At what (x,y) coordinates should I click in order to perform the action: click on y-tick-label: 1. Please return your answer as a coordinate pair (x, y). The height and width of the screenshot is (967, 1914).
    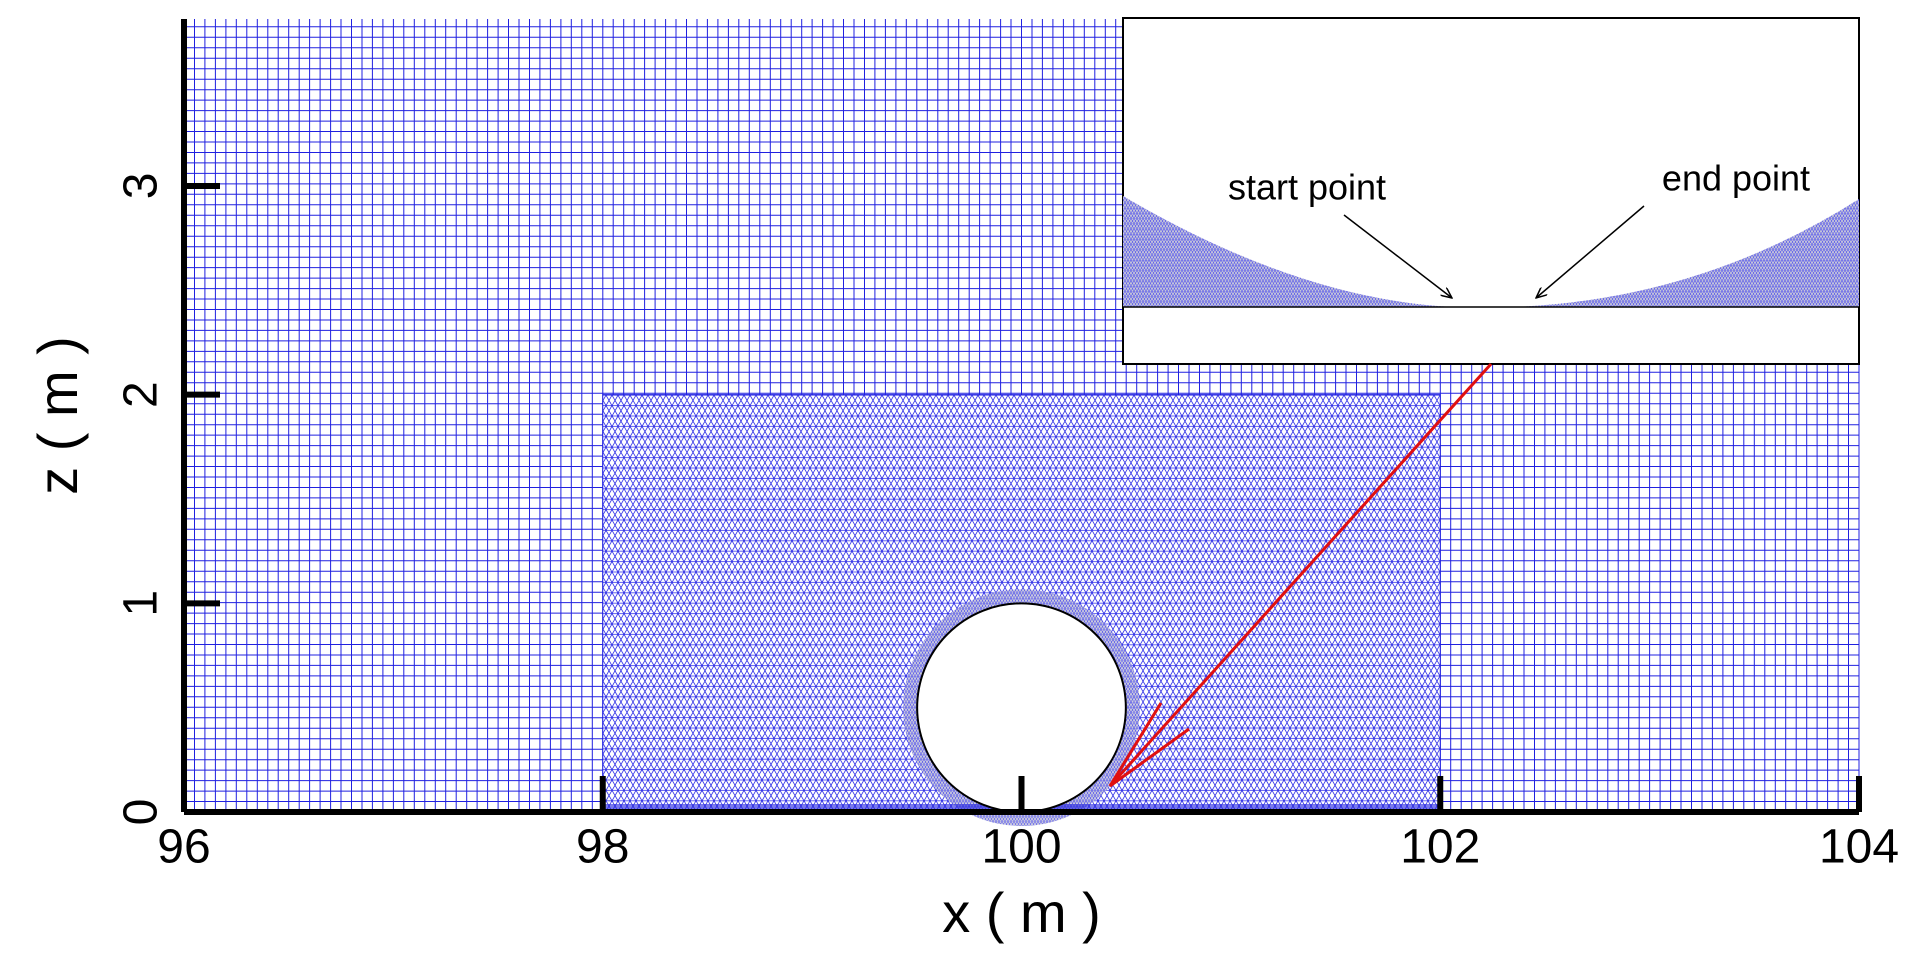
    Looking at the image, I should click on (141, 603).